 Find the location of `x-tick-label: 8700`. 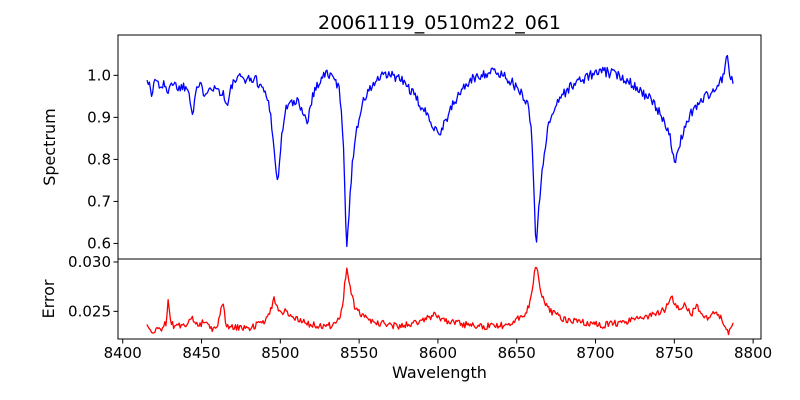

x-tick-label: 8700 is located at coordinates (595, 353).